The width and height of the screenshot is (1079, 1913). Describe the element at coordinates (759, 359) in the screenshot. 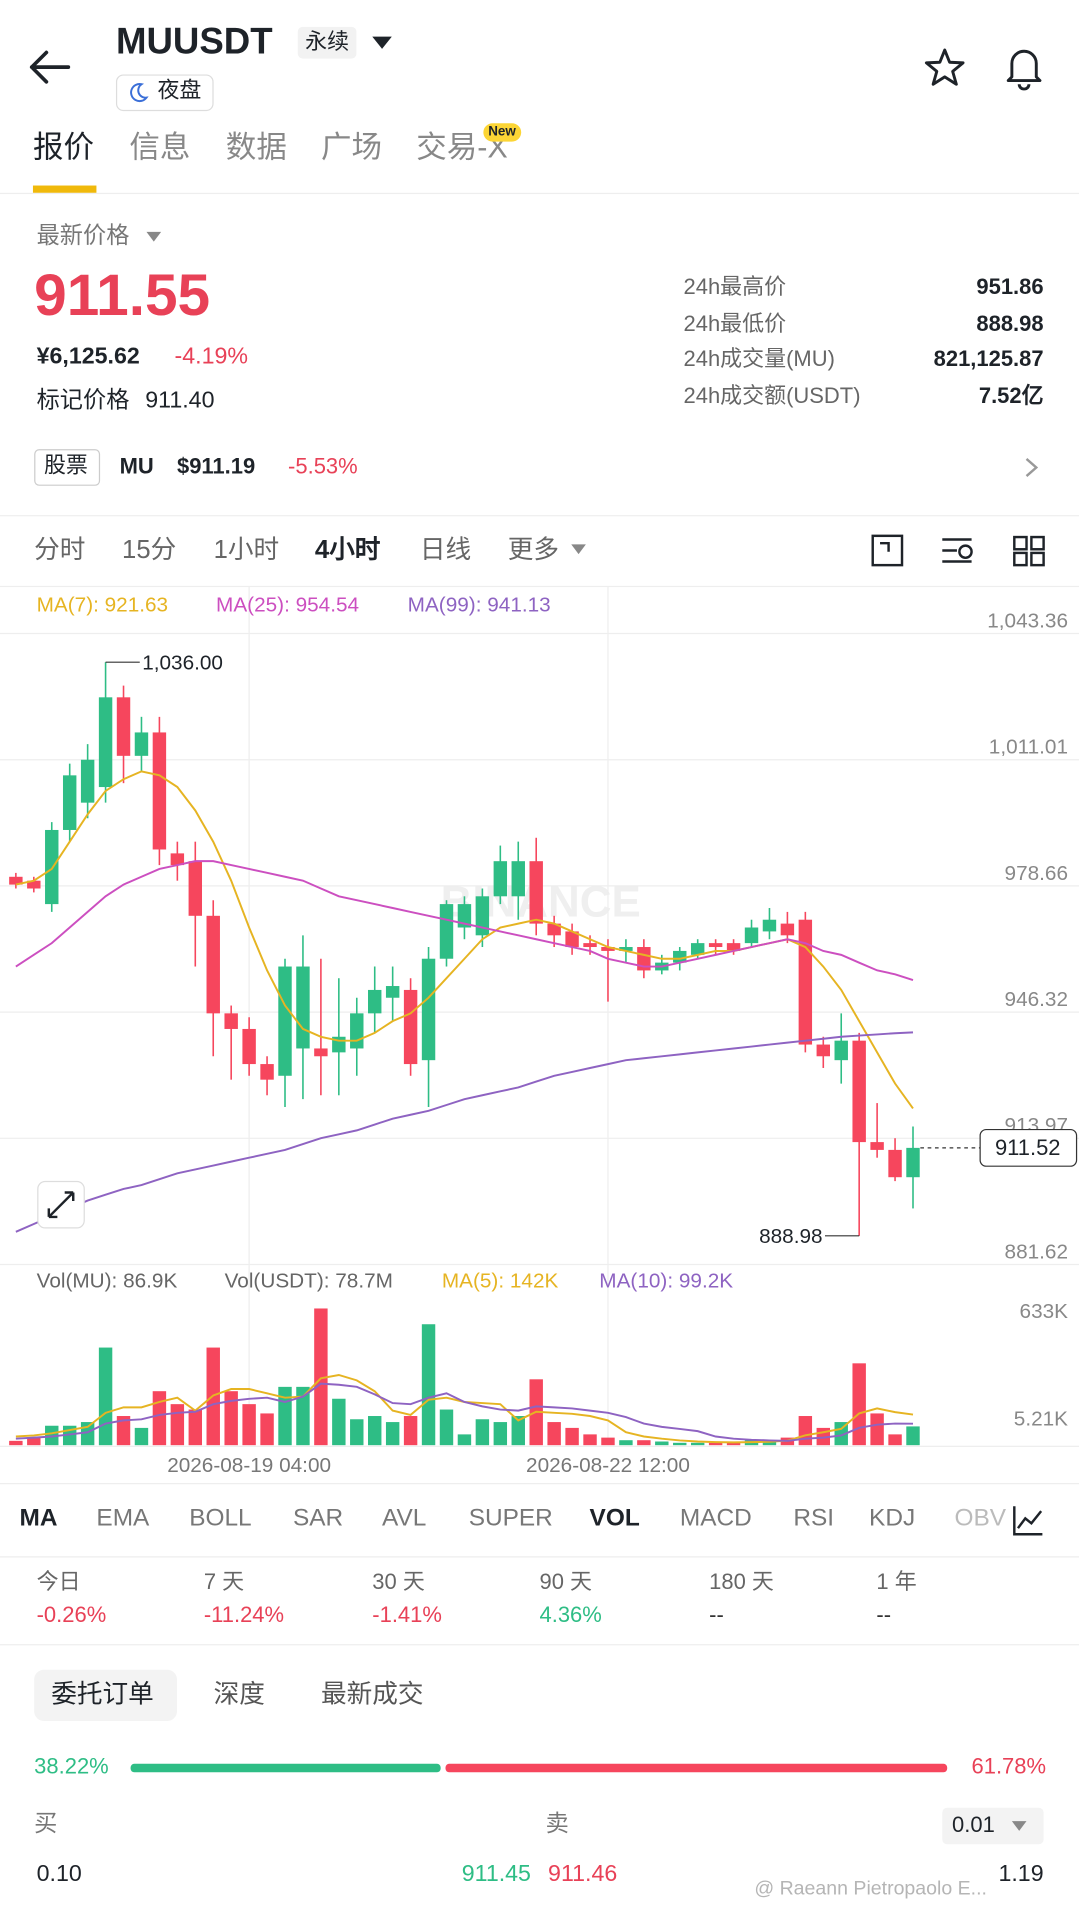

I see `stat-label: 24h成交量(MU)` at that location.